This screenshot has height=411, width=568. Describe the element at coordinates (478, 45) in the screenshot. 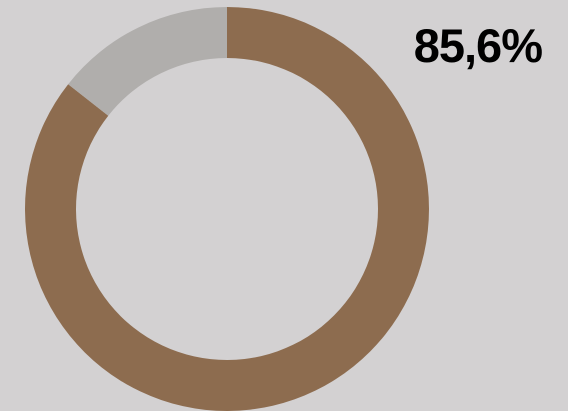

I see `percentage-label: 85,6%` at that location.